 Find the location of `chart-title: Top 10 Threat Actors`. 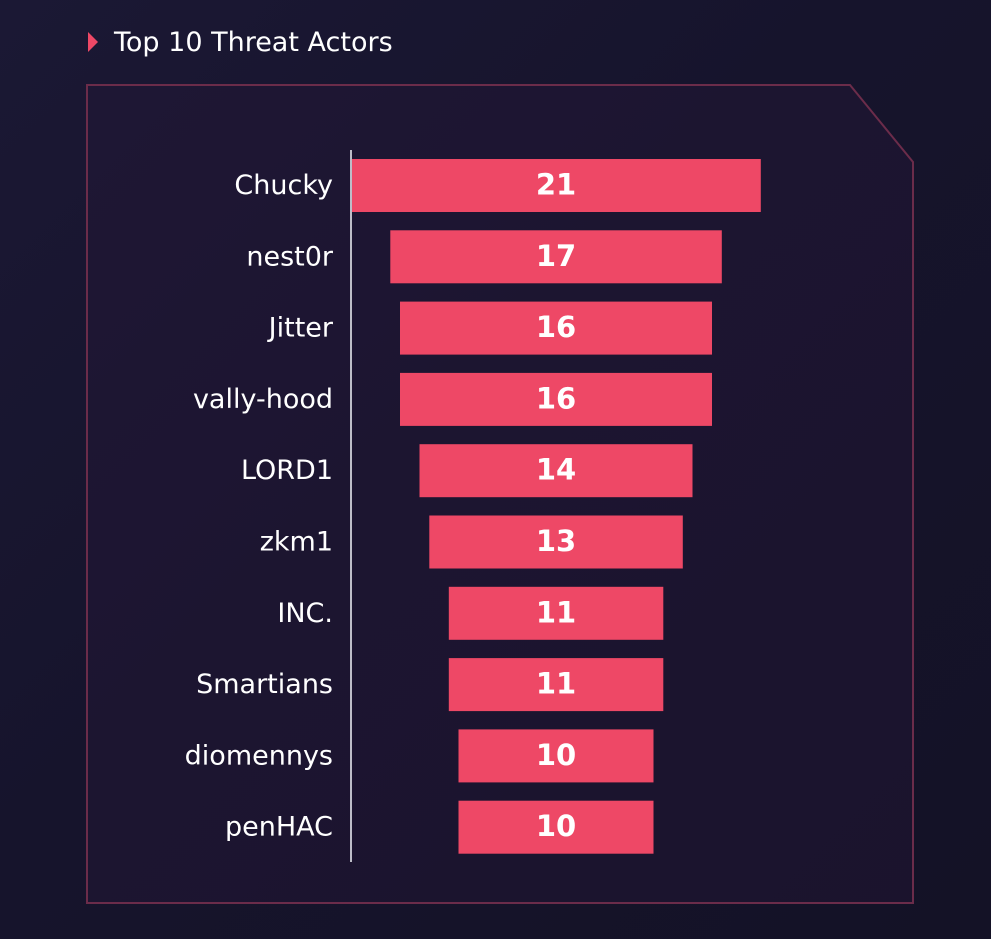

chart-title: Top 10 Threat Actors is located at coordinates (253, 42).